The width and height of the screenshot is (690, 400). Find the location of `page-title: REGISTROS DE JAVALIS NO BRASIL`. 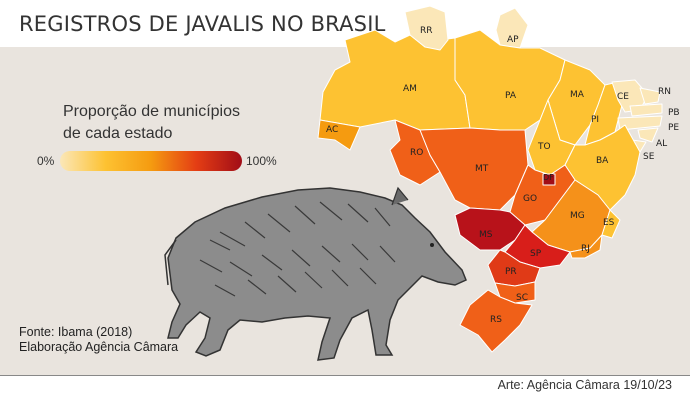

page-title: REGISTROS DE JAVALIS NO BRASIL is located at coordinates (202, 24).